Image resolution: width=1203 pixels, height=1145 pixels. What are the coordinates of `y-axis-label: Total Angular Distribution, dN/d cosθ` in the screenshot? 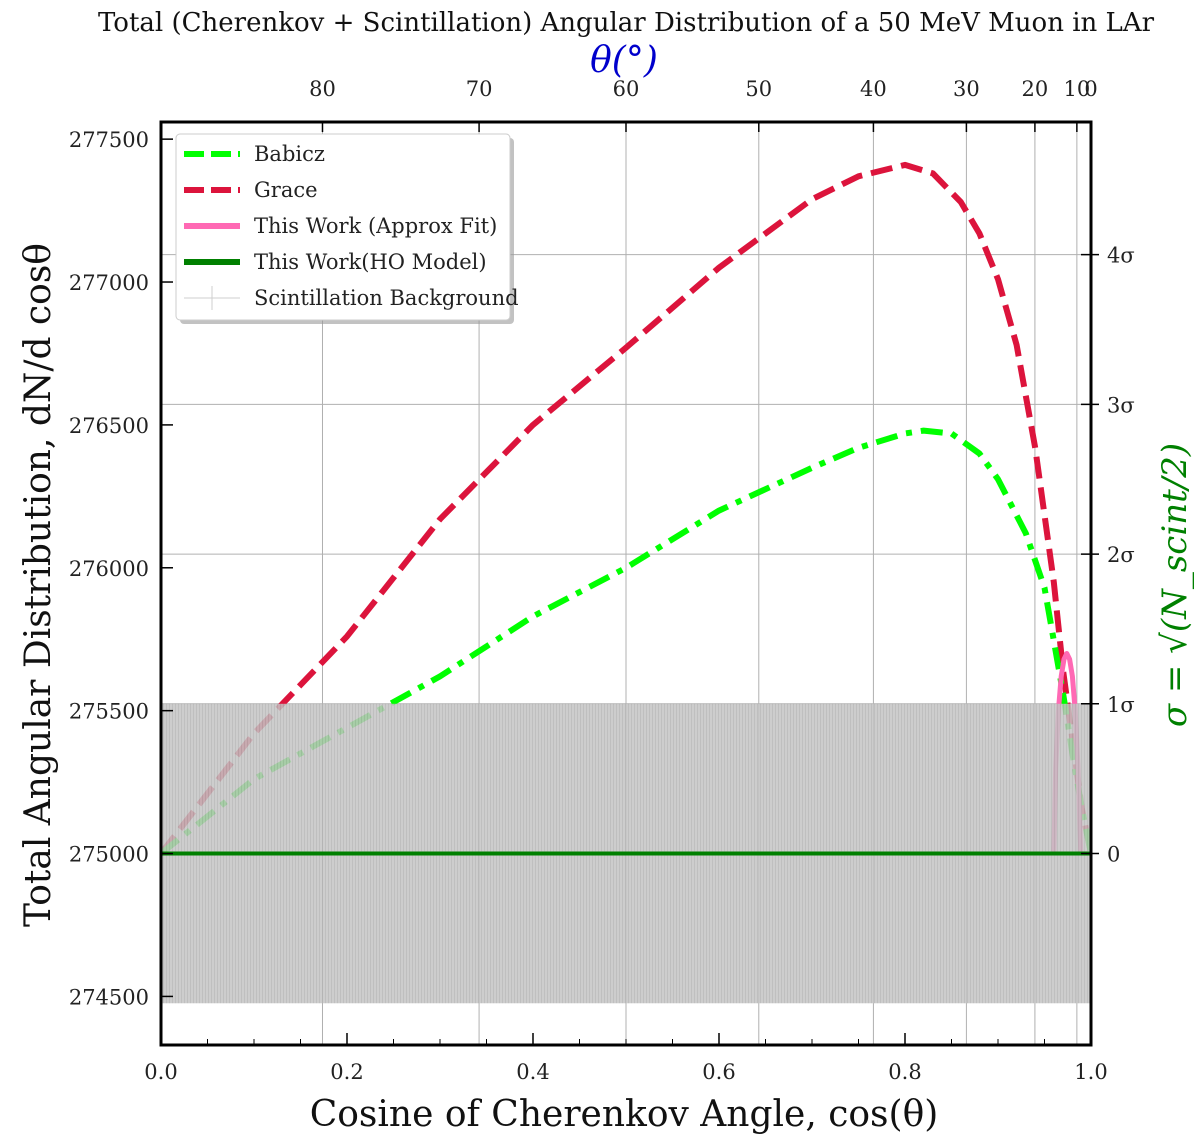 It's located at (38, 585).